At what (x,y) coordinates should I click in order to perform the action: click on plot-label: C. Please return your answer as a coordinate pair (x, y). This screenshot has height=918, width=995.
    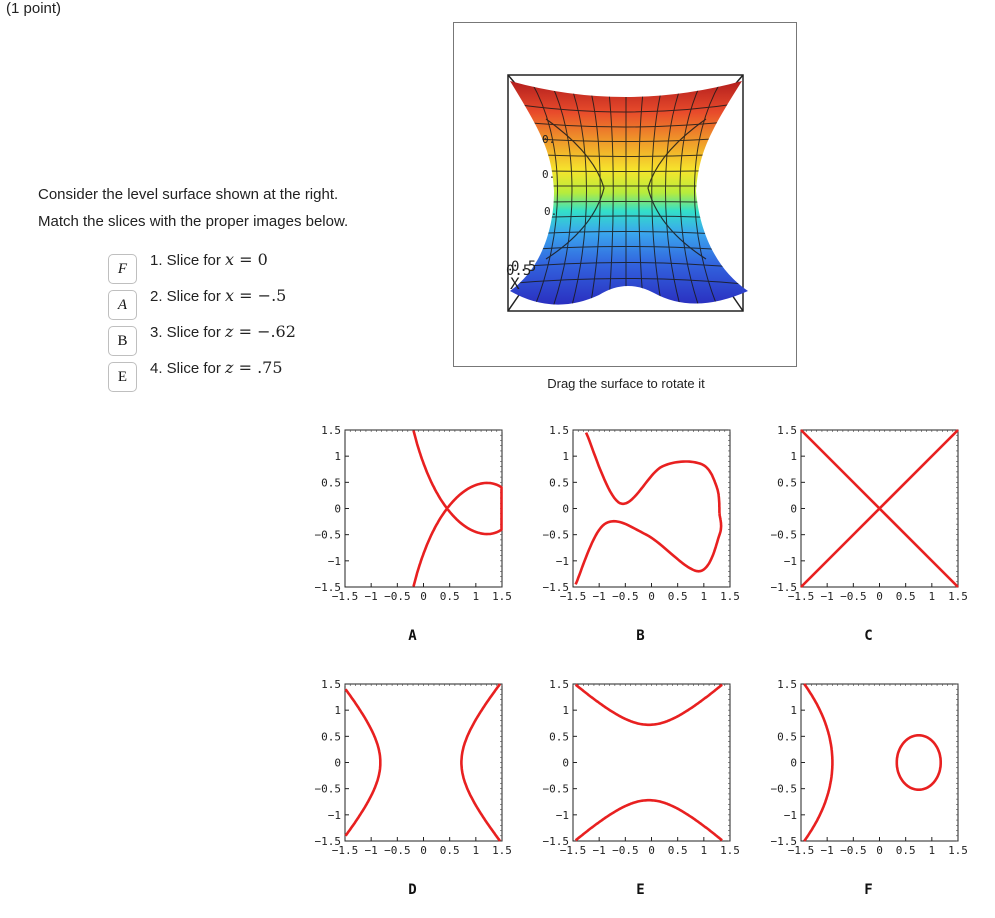
    Looking at the image, I should click on (868, 636).